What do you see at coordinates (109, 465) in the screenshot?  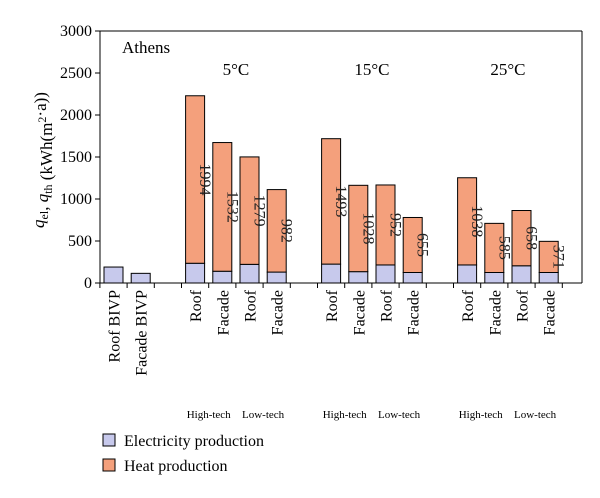 I see `legend-swatch-heat` at bounding box center [109, 465].